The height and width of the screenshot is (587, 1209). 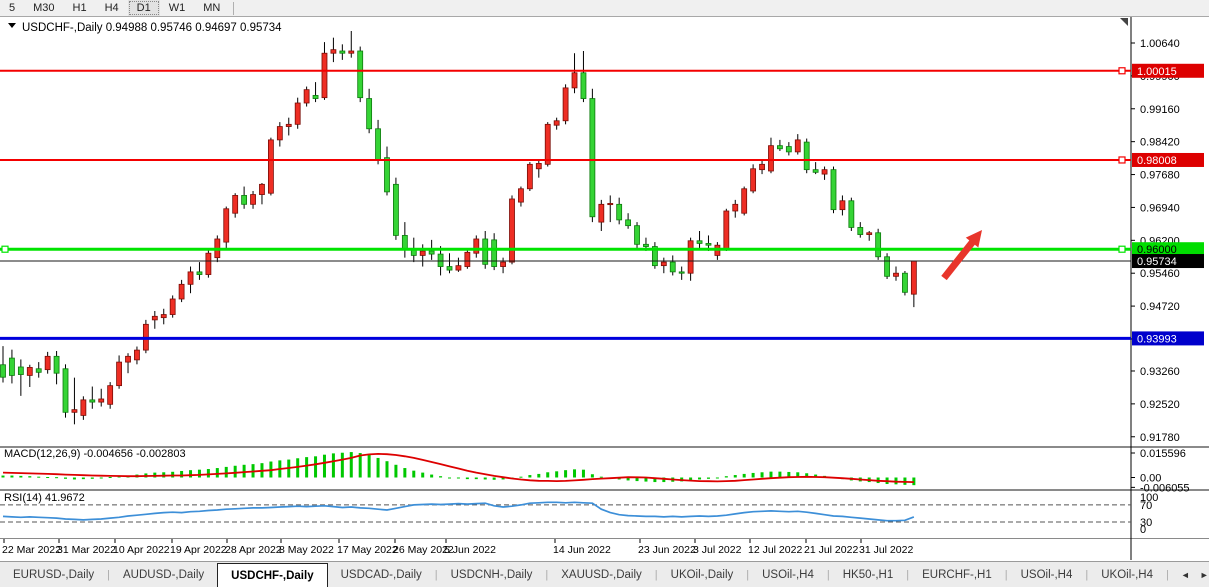 What do you see at coordinates (491, 574) in the screenshot?
I see `tab-usdcnh-daily: USDCNH-,Daily` at bounding box center [491, 574].